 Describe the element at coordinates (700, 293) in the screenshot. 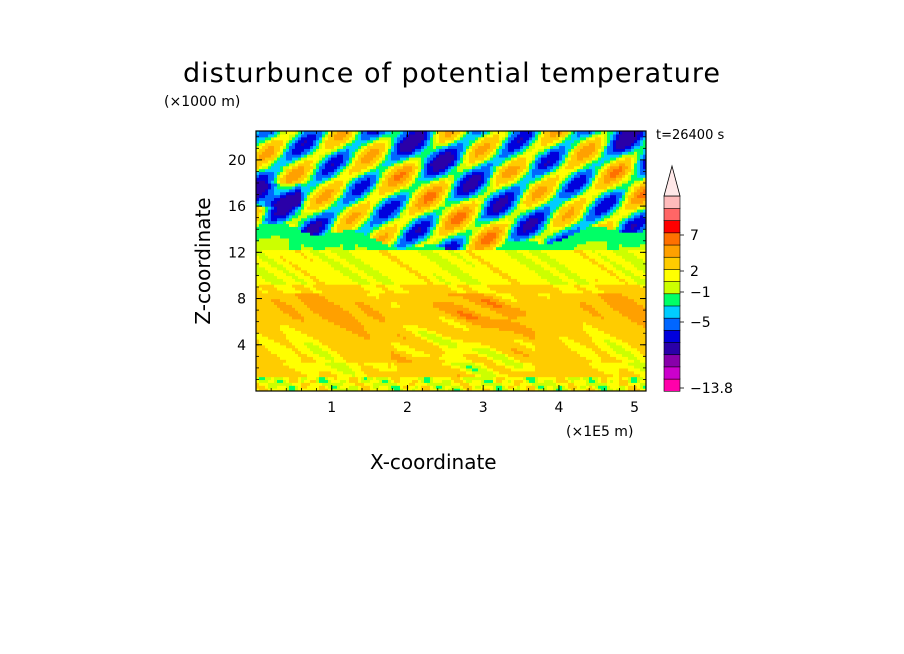

I see `colorbar-label: −1` at that location.